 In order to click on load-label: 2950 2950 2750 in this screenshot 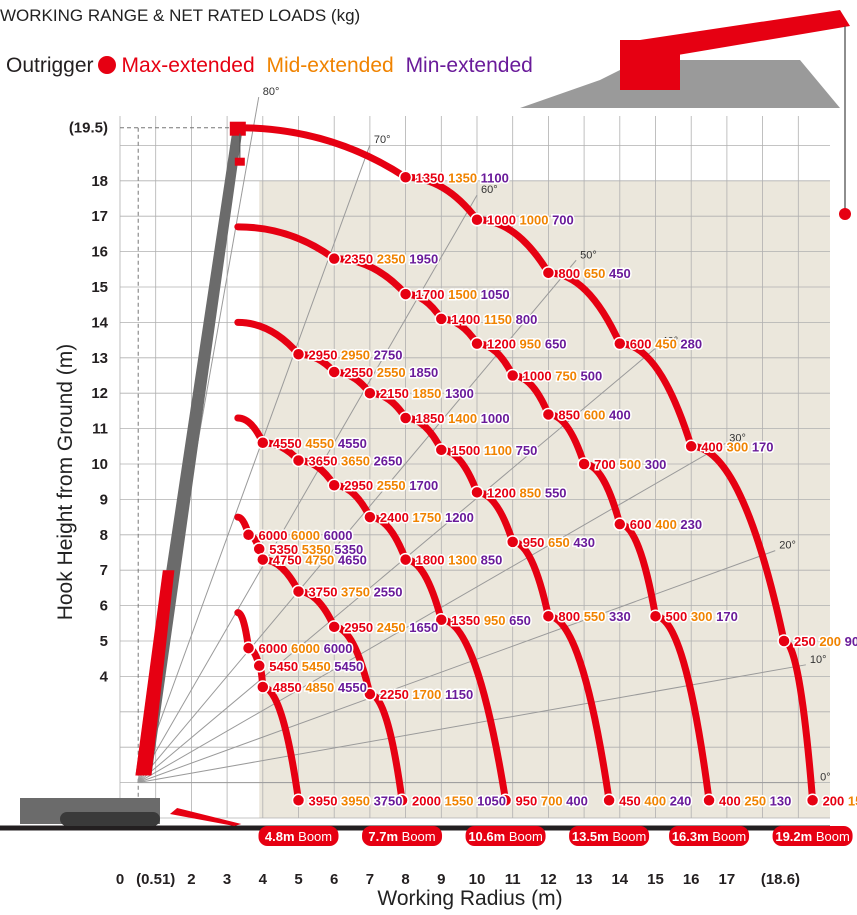, I will do `click(356, 354)`.